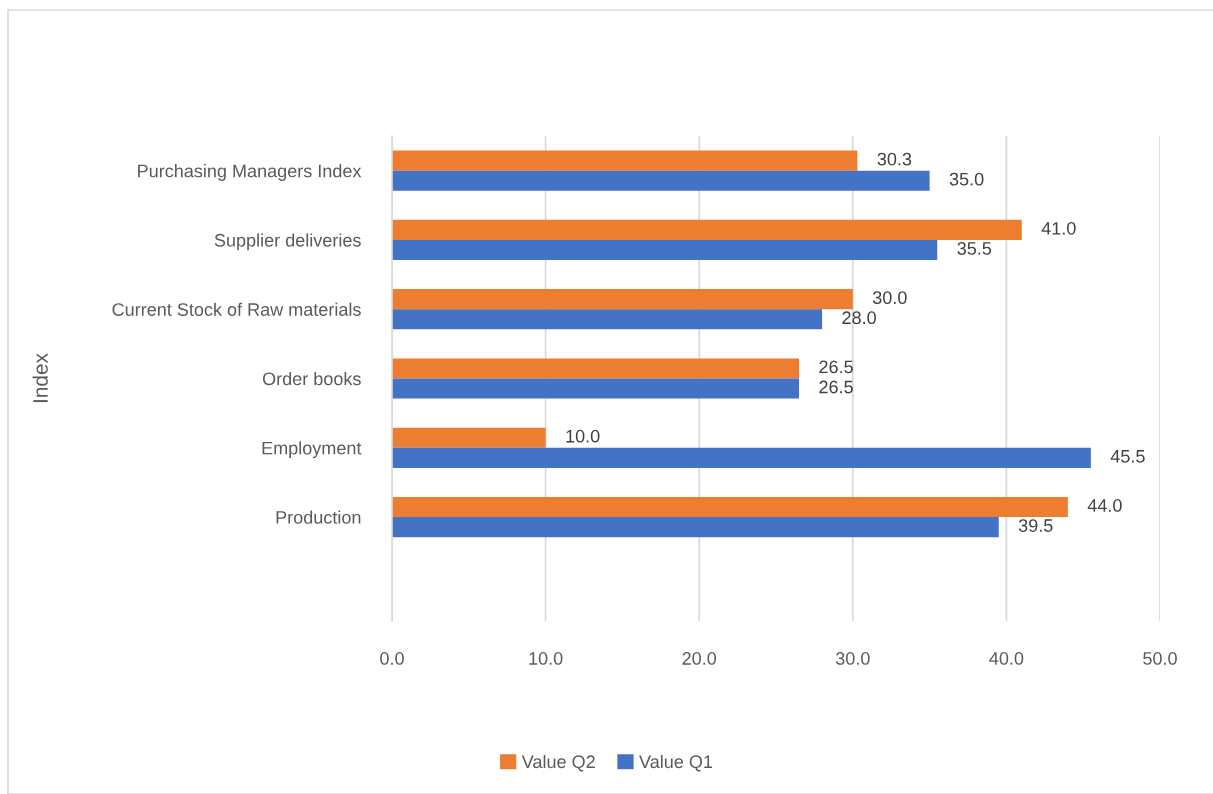 The image size is (1213, 794). What do you see at coordinates (1035, 525) in the screenshot?
I see `data-label: 39.5` at bounding box center [1035, 525].